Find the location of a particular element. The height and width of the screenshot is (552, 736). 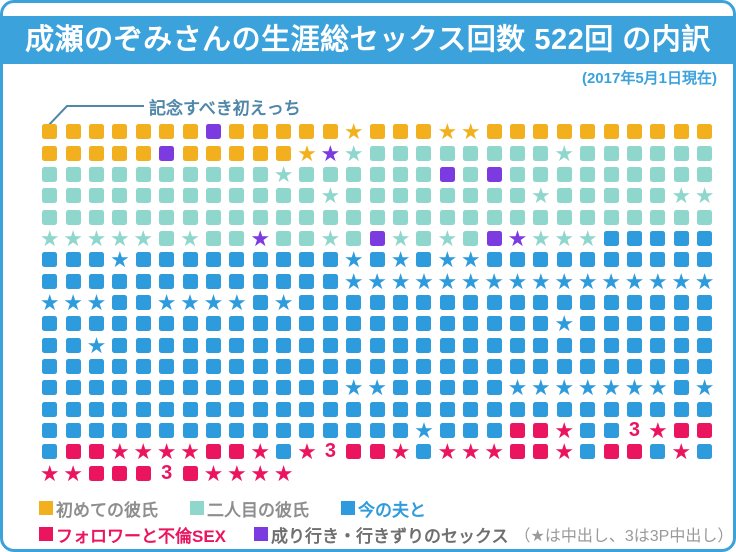

grid-row: ★ ★ ★ is located at coordinates (377, 132).